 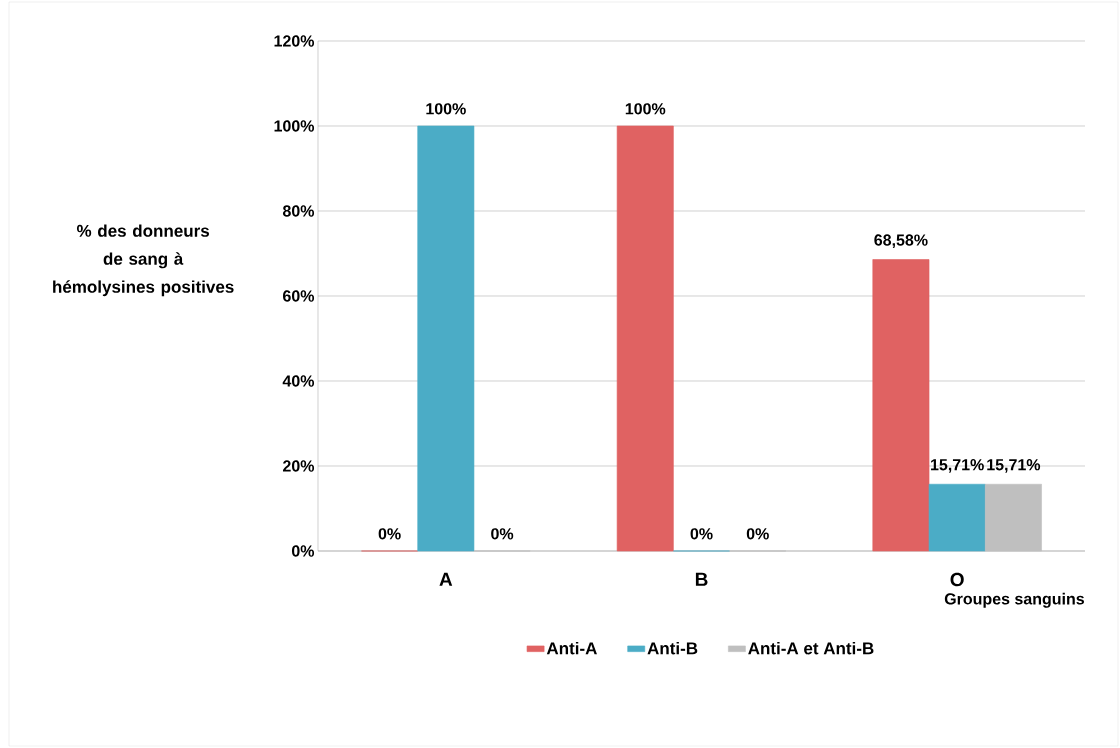 What do you see at coordinates (957, 579) in the screenshot?
I see `x-tick-label: O` at bounding box center [957, 579].